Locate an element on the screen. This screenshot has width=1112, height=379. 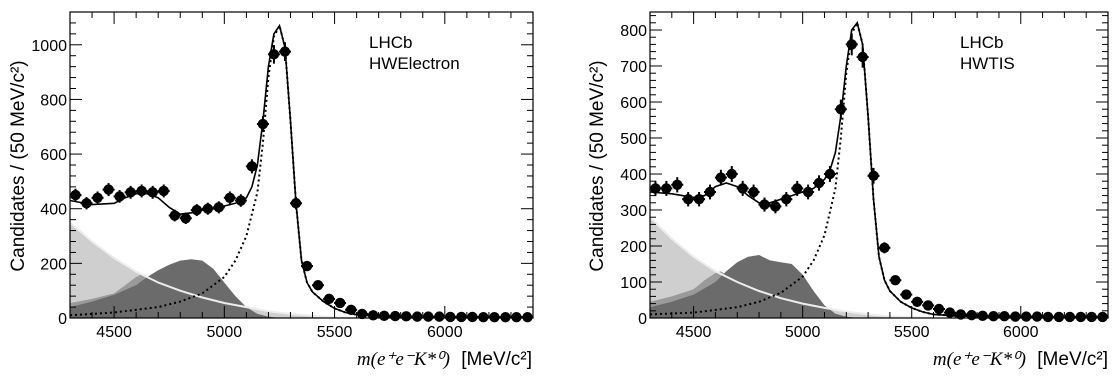
right-y-tick-label: 200 is located at coordinates (633, 247).